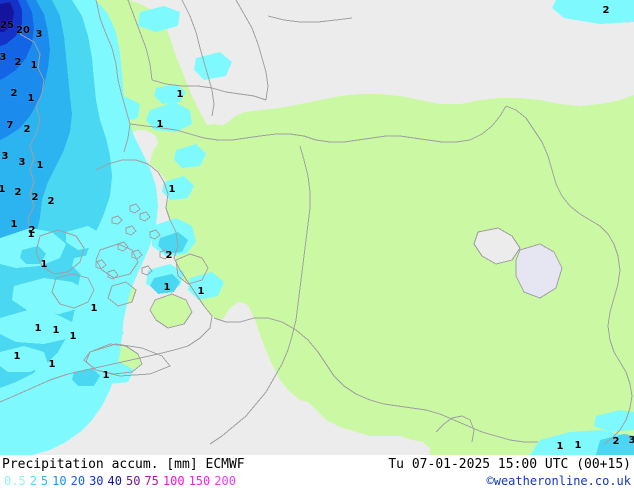 The image size is (634, 490). Describe the element at coordinates (114, 481) in the screenshot. I see `scale-step-40: 40` at that location.